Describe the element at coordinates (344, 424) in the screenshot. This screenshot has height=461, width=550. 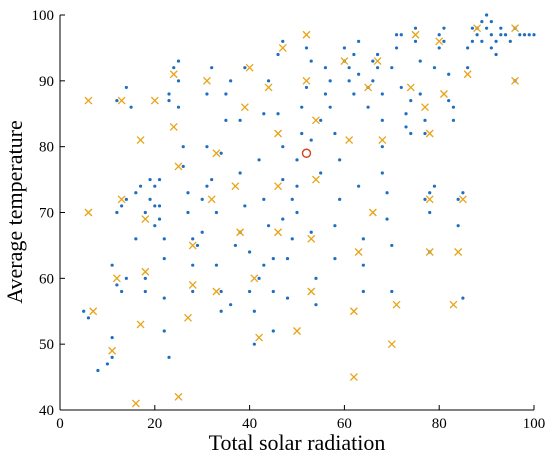
I see `x-tick-label: 60` at that location.